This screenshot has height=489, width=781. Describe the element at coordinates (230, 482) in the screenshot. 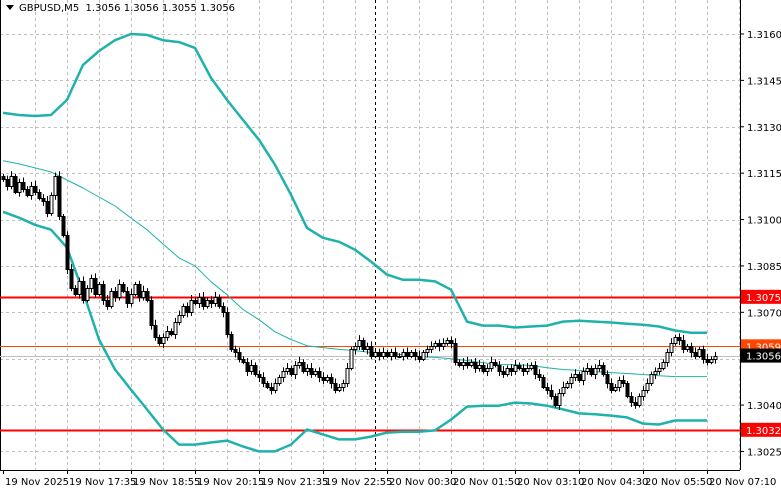

I see `time-tick-label: 19 Nov 20:15` at that location.